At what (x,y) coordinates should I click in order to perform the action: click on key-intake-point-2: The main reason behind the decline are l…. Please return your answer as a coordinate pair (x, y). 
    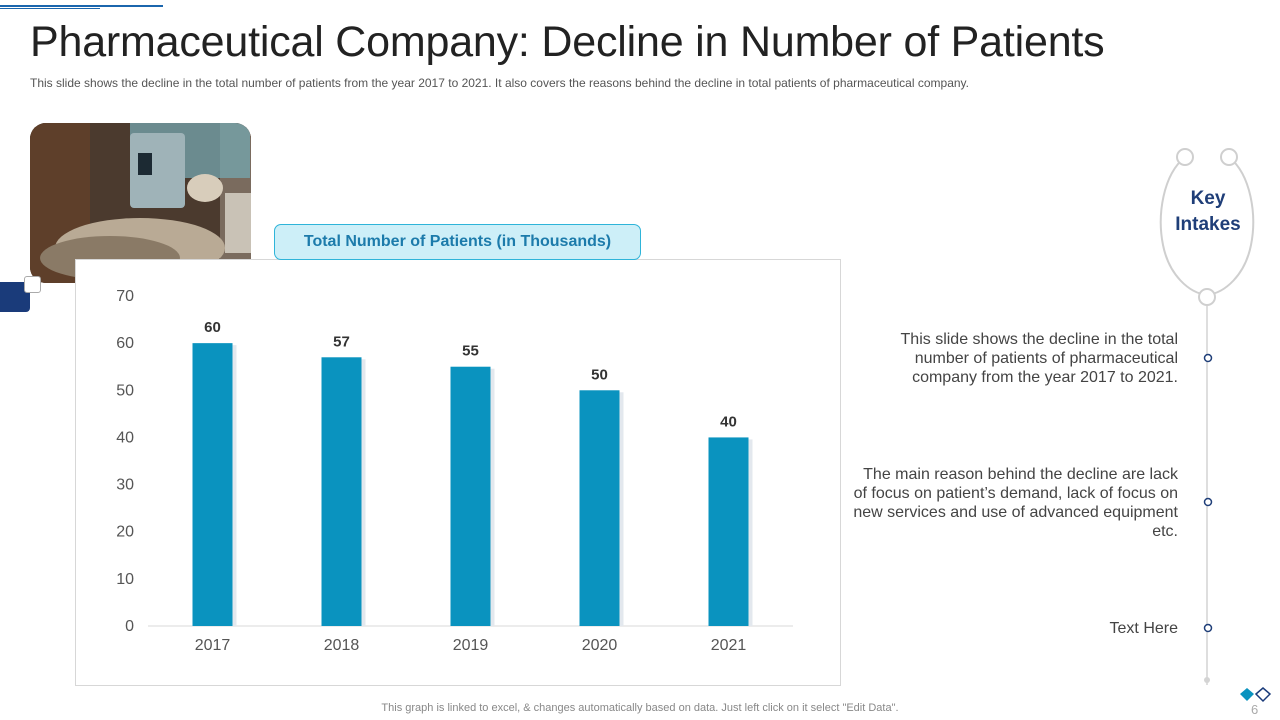
    Looking at the image, I should click on (1015, 503).